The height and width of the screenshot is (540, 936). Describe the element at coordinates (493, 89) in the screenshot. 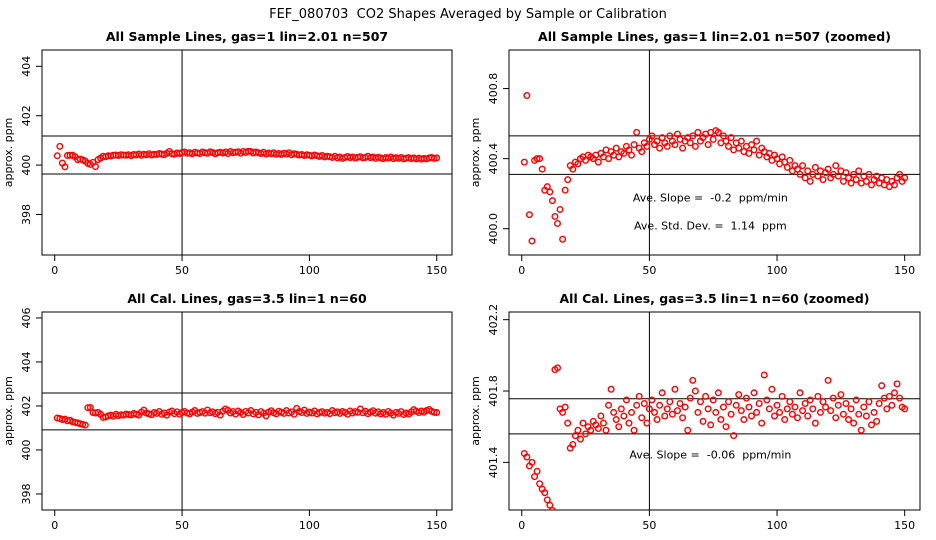

I see `y-tick-label: 400.8` at that location.